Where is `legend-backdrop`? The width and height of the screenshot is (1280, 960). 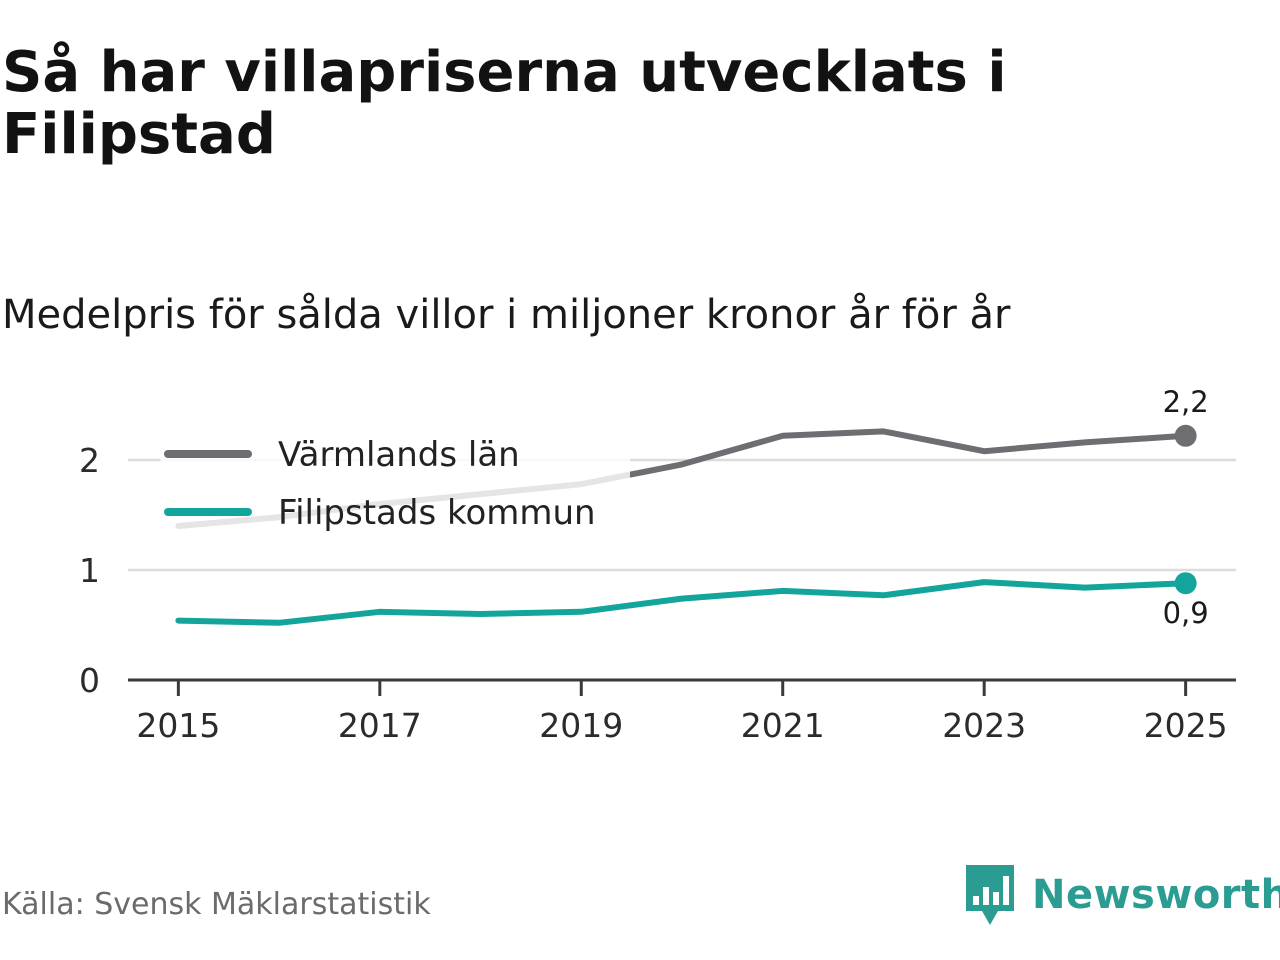 legend-backdrop is located at coordinates (395, 487).